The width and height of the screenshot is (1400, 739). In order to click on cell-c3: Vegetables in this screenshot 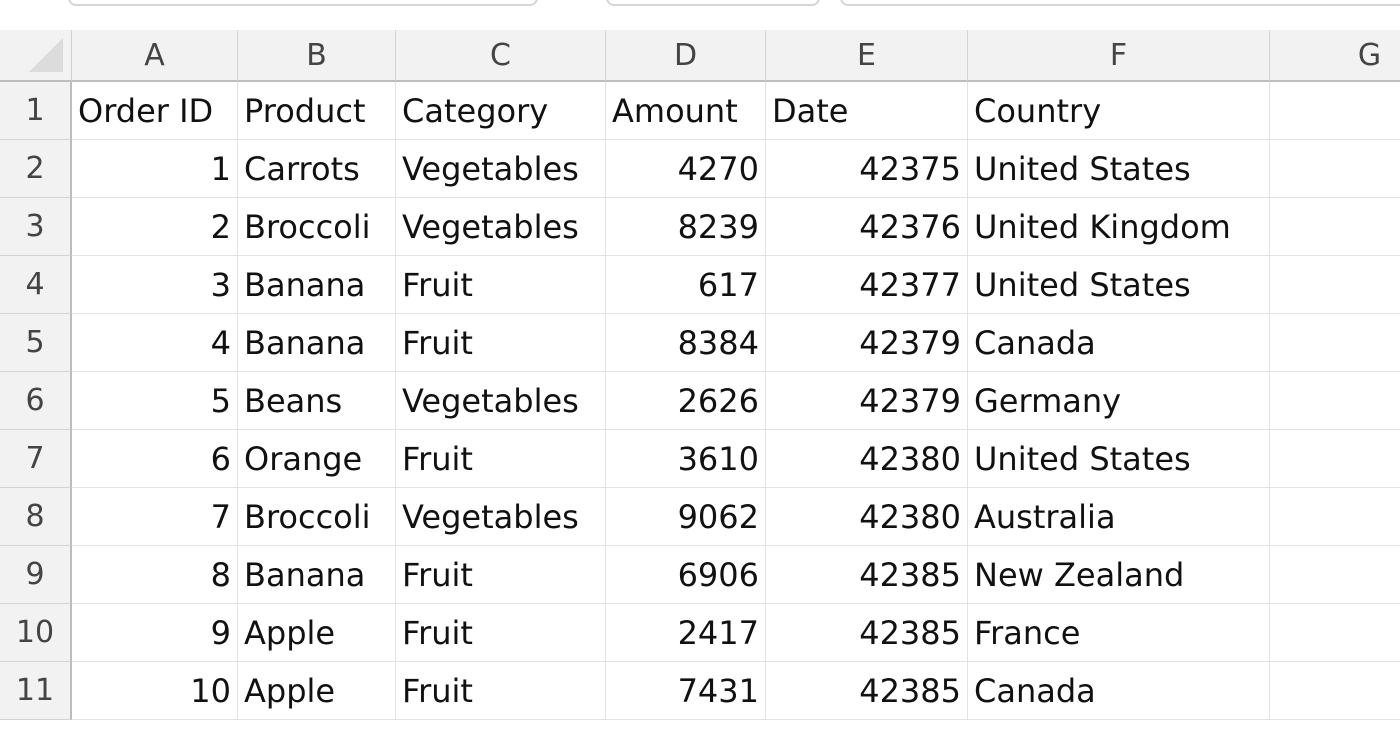, I will do `click(501, 227)`.